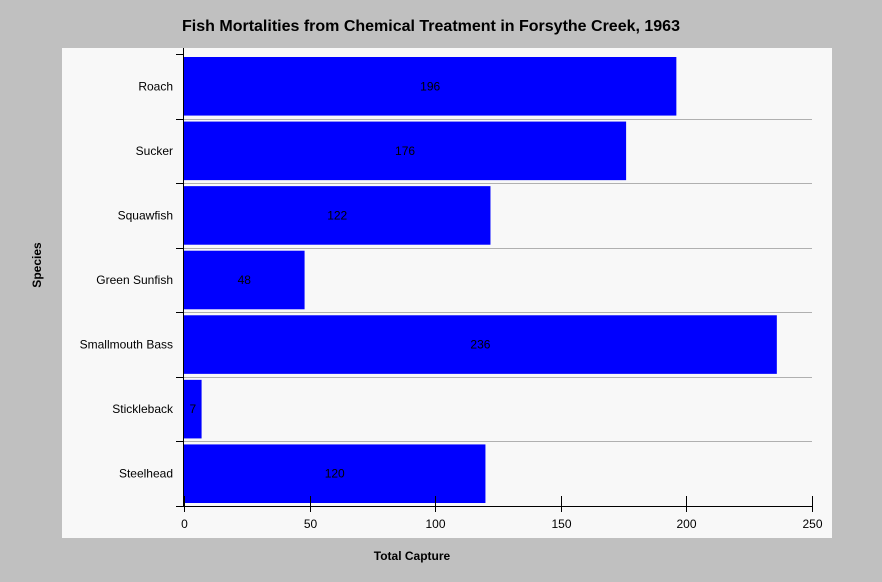 The image size is (882, 582). I want to click on value-label: 196, so click(430, 86).